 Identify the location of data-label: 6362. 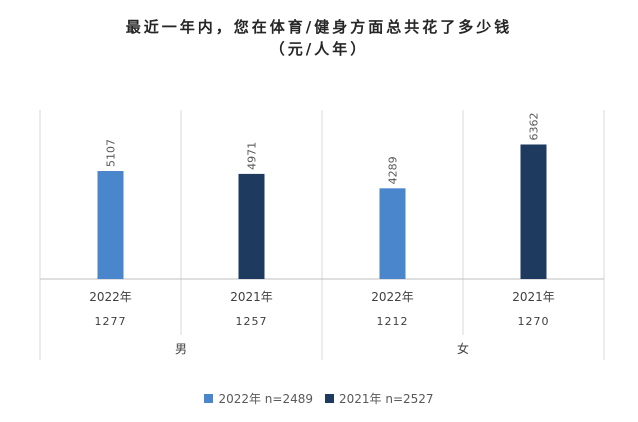
(534, 126).